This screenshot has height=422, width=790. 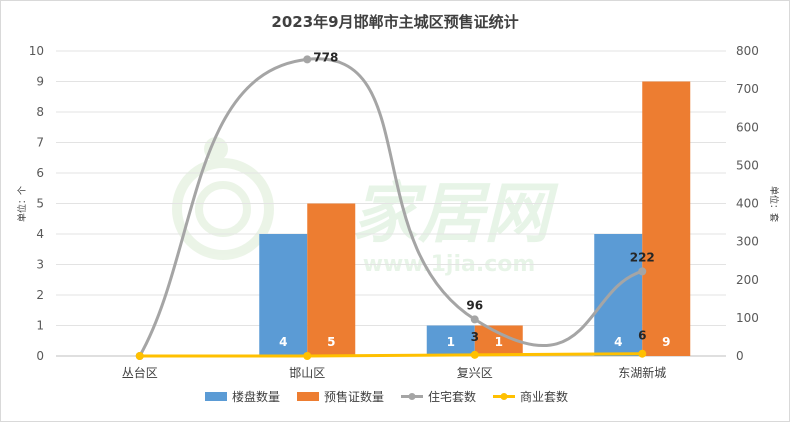 I want to click on series-line, so click(x=391, y=355).